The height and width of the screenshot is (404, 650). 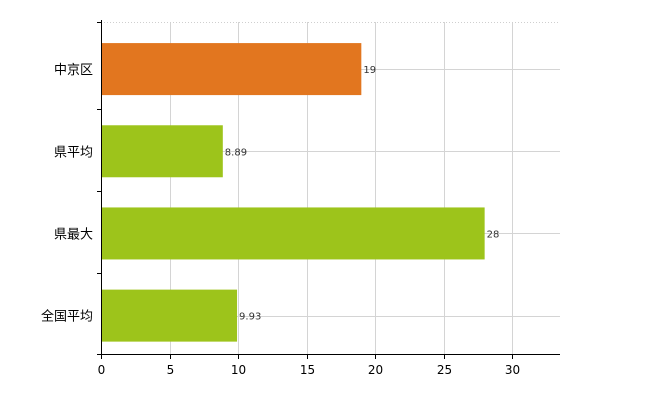 I want to click on x-tick-label-20: 20, so click(x=375, y=370).